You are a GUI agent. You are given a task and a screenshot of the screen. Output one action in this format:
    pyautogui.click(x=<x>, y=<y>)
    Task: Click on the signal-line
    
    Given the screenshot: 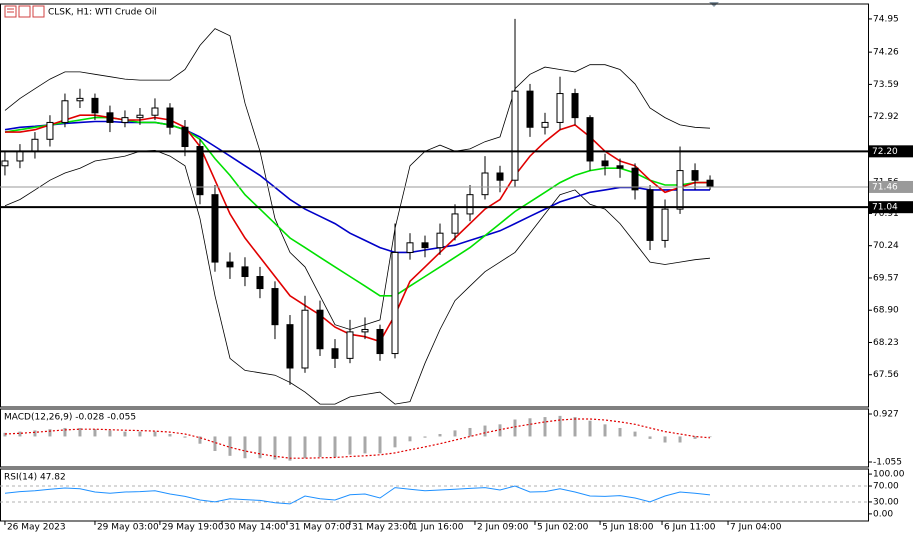 What is the action you would take?
    pyautogui.click(x=357, y=438)
    